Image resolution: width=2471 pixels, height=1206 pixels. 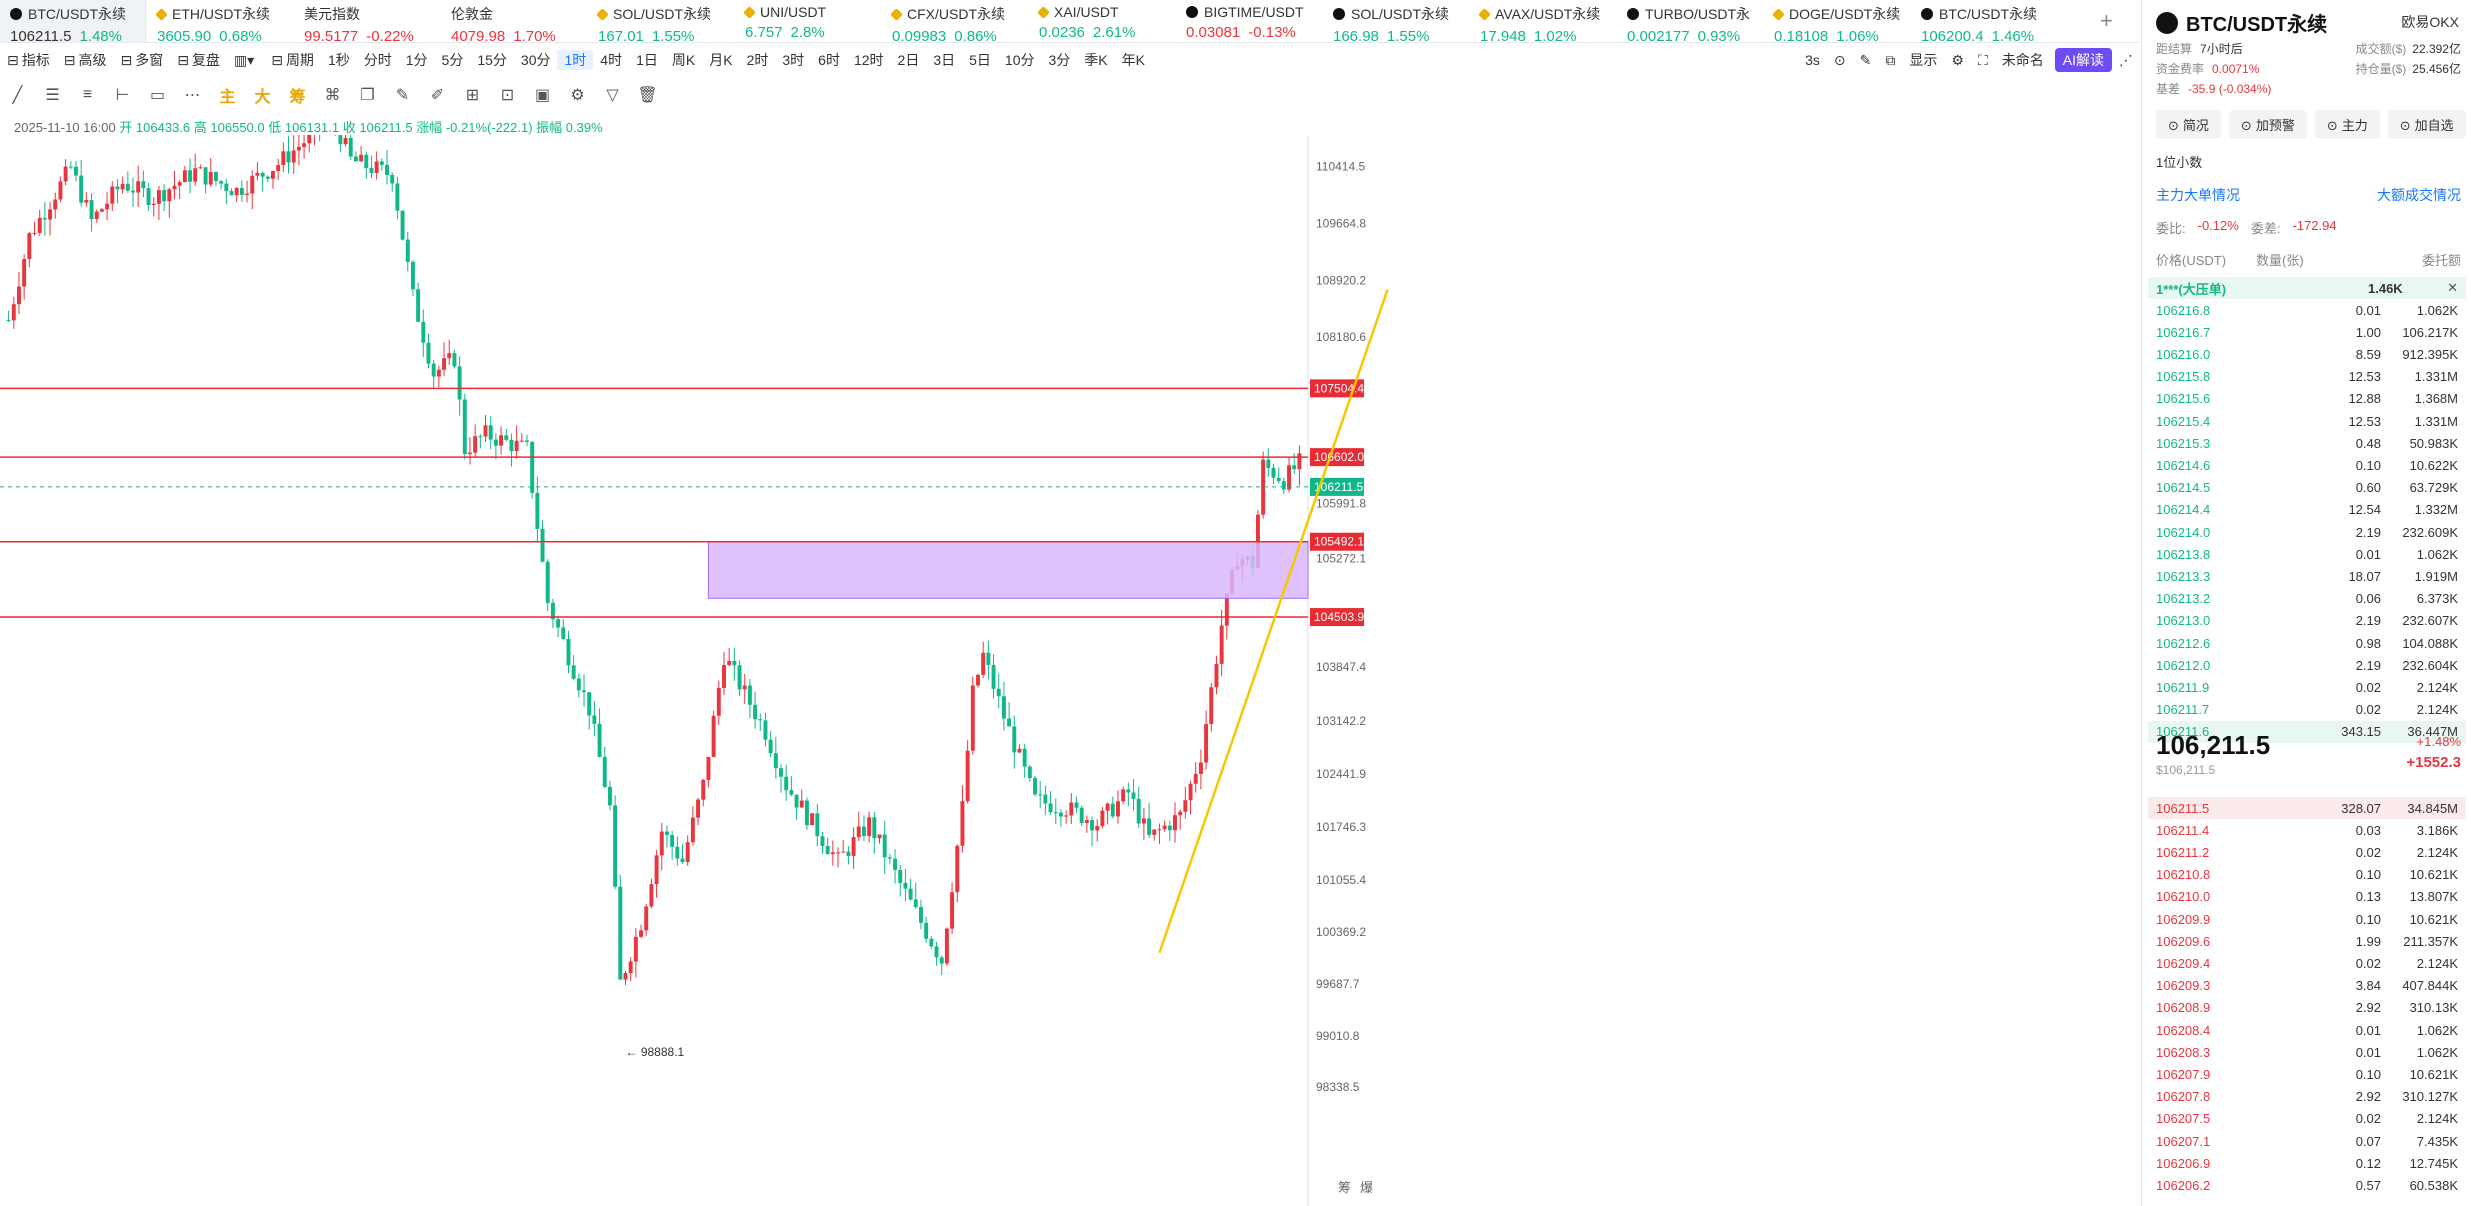 What do you see at coordinates (1690, 22) in the screenshot?
I see `ticker-tab: TURBO/USDT永 0.002177 0.93%` at bounding box center [1690, 22].